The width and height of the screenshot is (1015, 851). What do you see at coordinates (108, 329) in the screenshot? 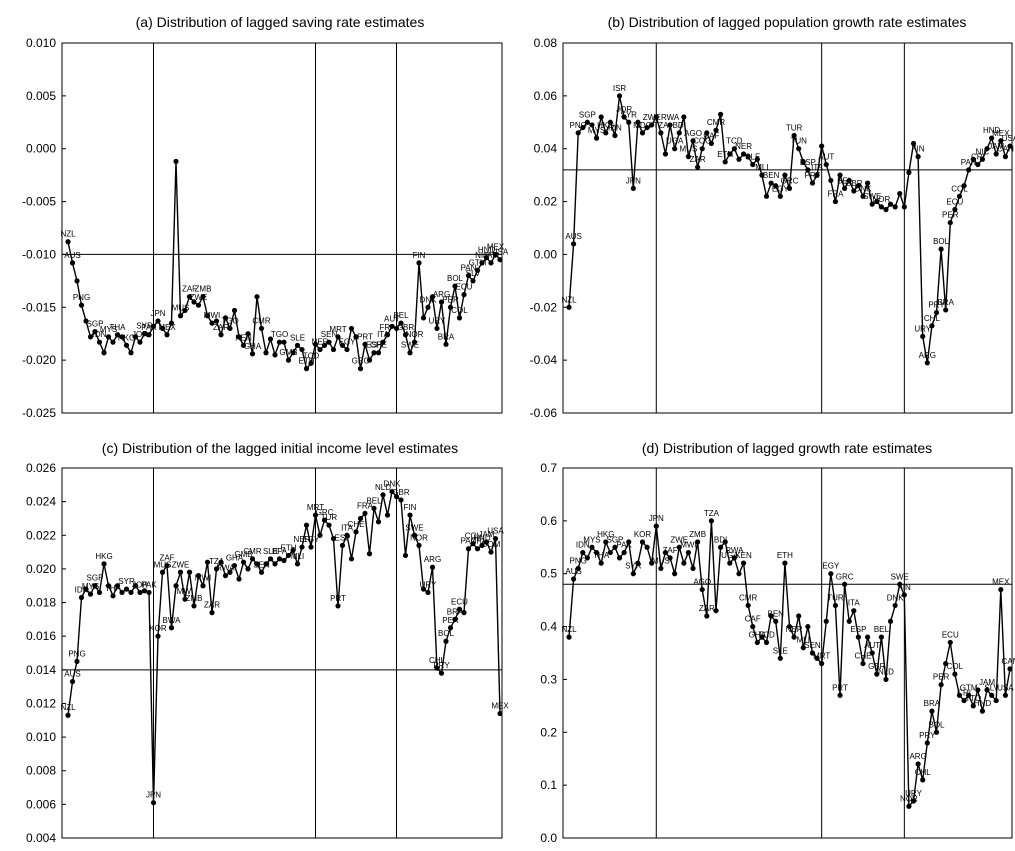
I see `country-label: MYS` at bounding box center [108, 329].